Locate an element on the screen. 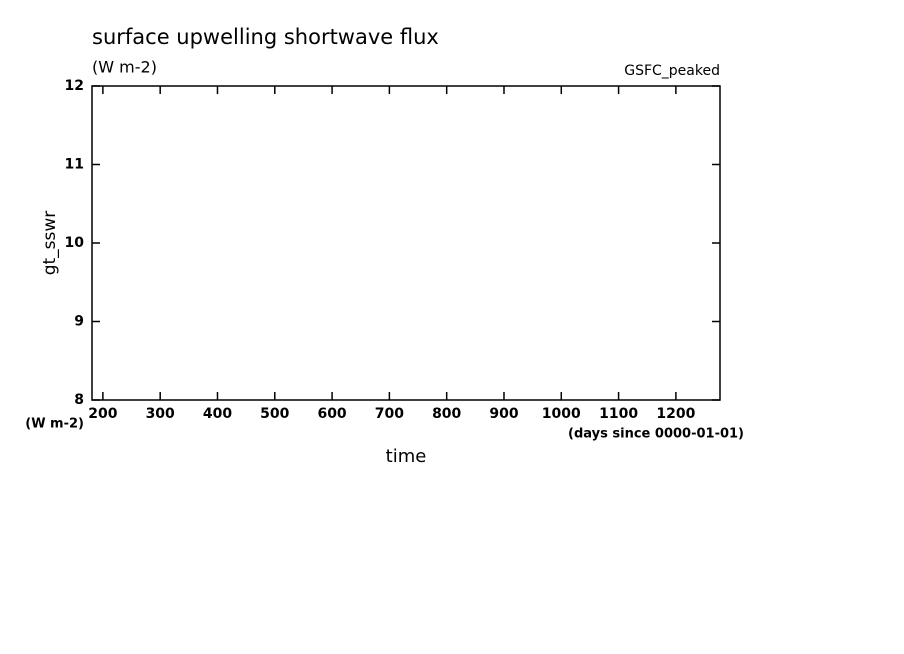 The height and width of the screenshot is (654, 904). y-axis-label: gt_sswr is located at coordinates (50, 243).